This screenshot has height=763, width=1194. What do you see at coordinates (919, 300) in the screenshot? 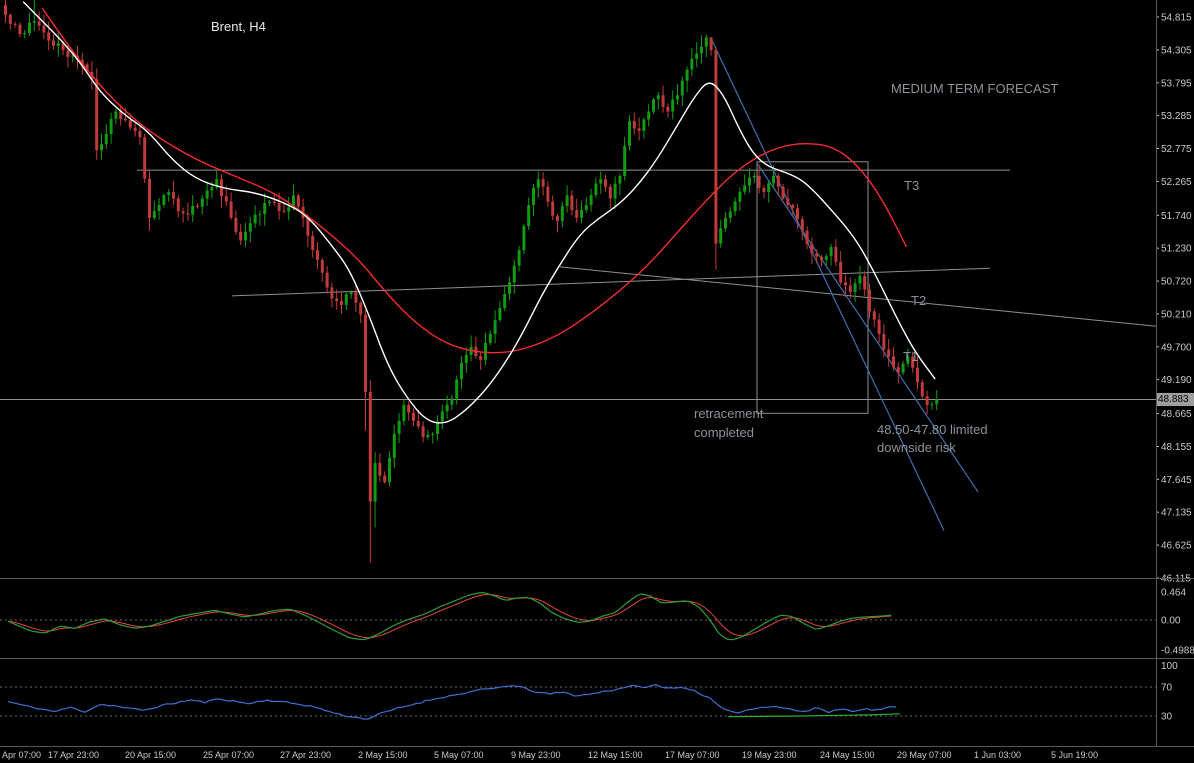
I see `target-t2-label: T2` at bounding box center [919, 300].